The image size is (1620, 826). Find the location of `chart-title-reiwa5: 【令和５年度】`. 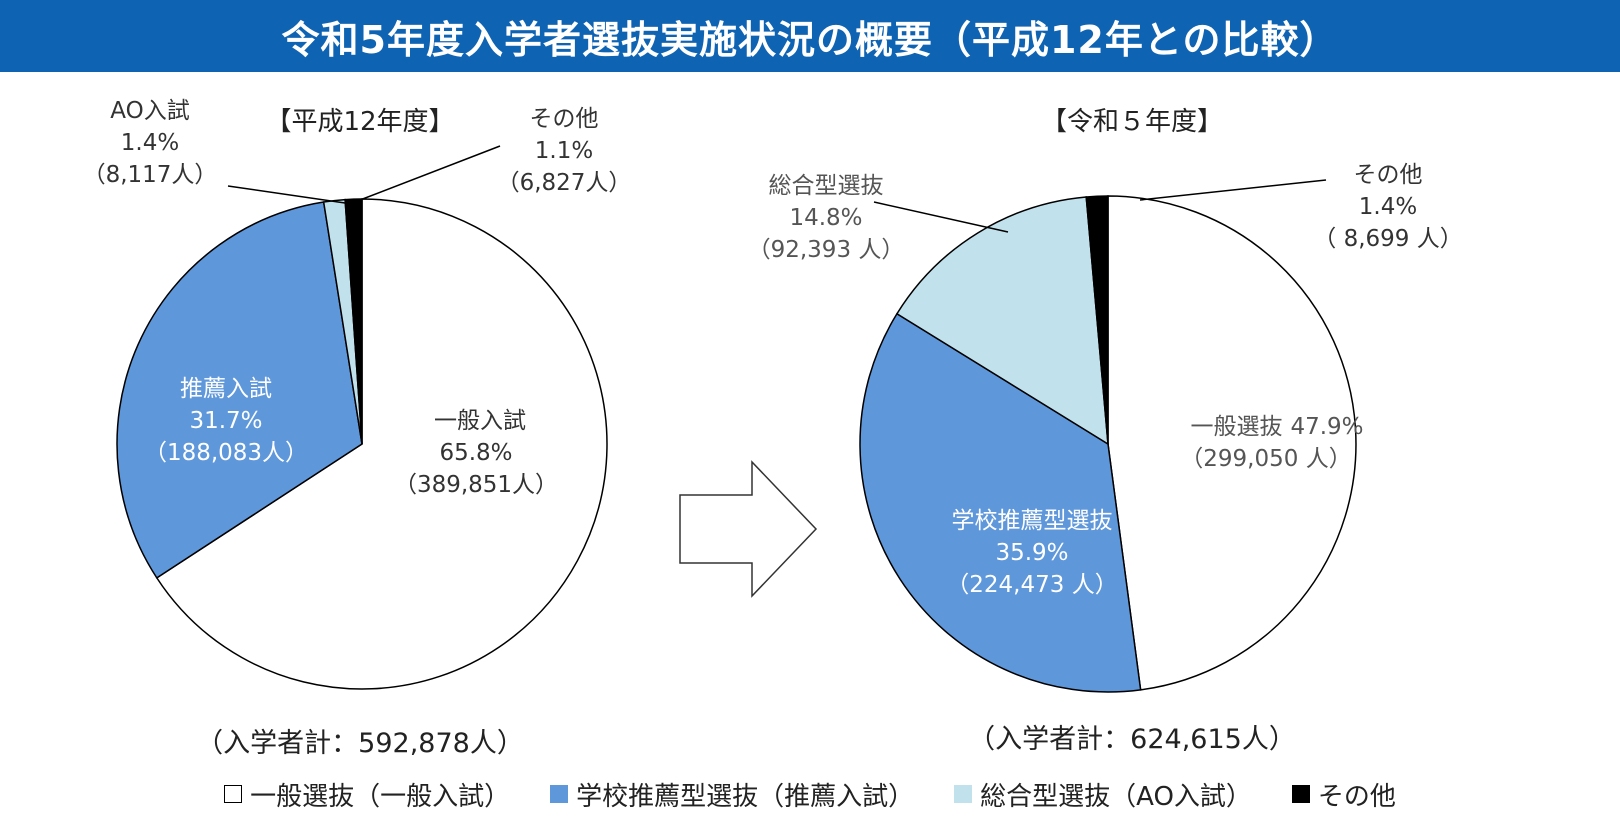

chart-title-reiwa5: 【令和５年度】 is located at coordinates (1132, 122).